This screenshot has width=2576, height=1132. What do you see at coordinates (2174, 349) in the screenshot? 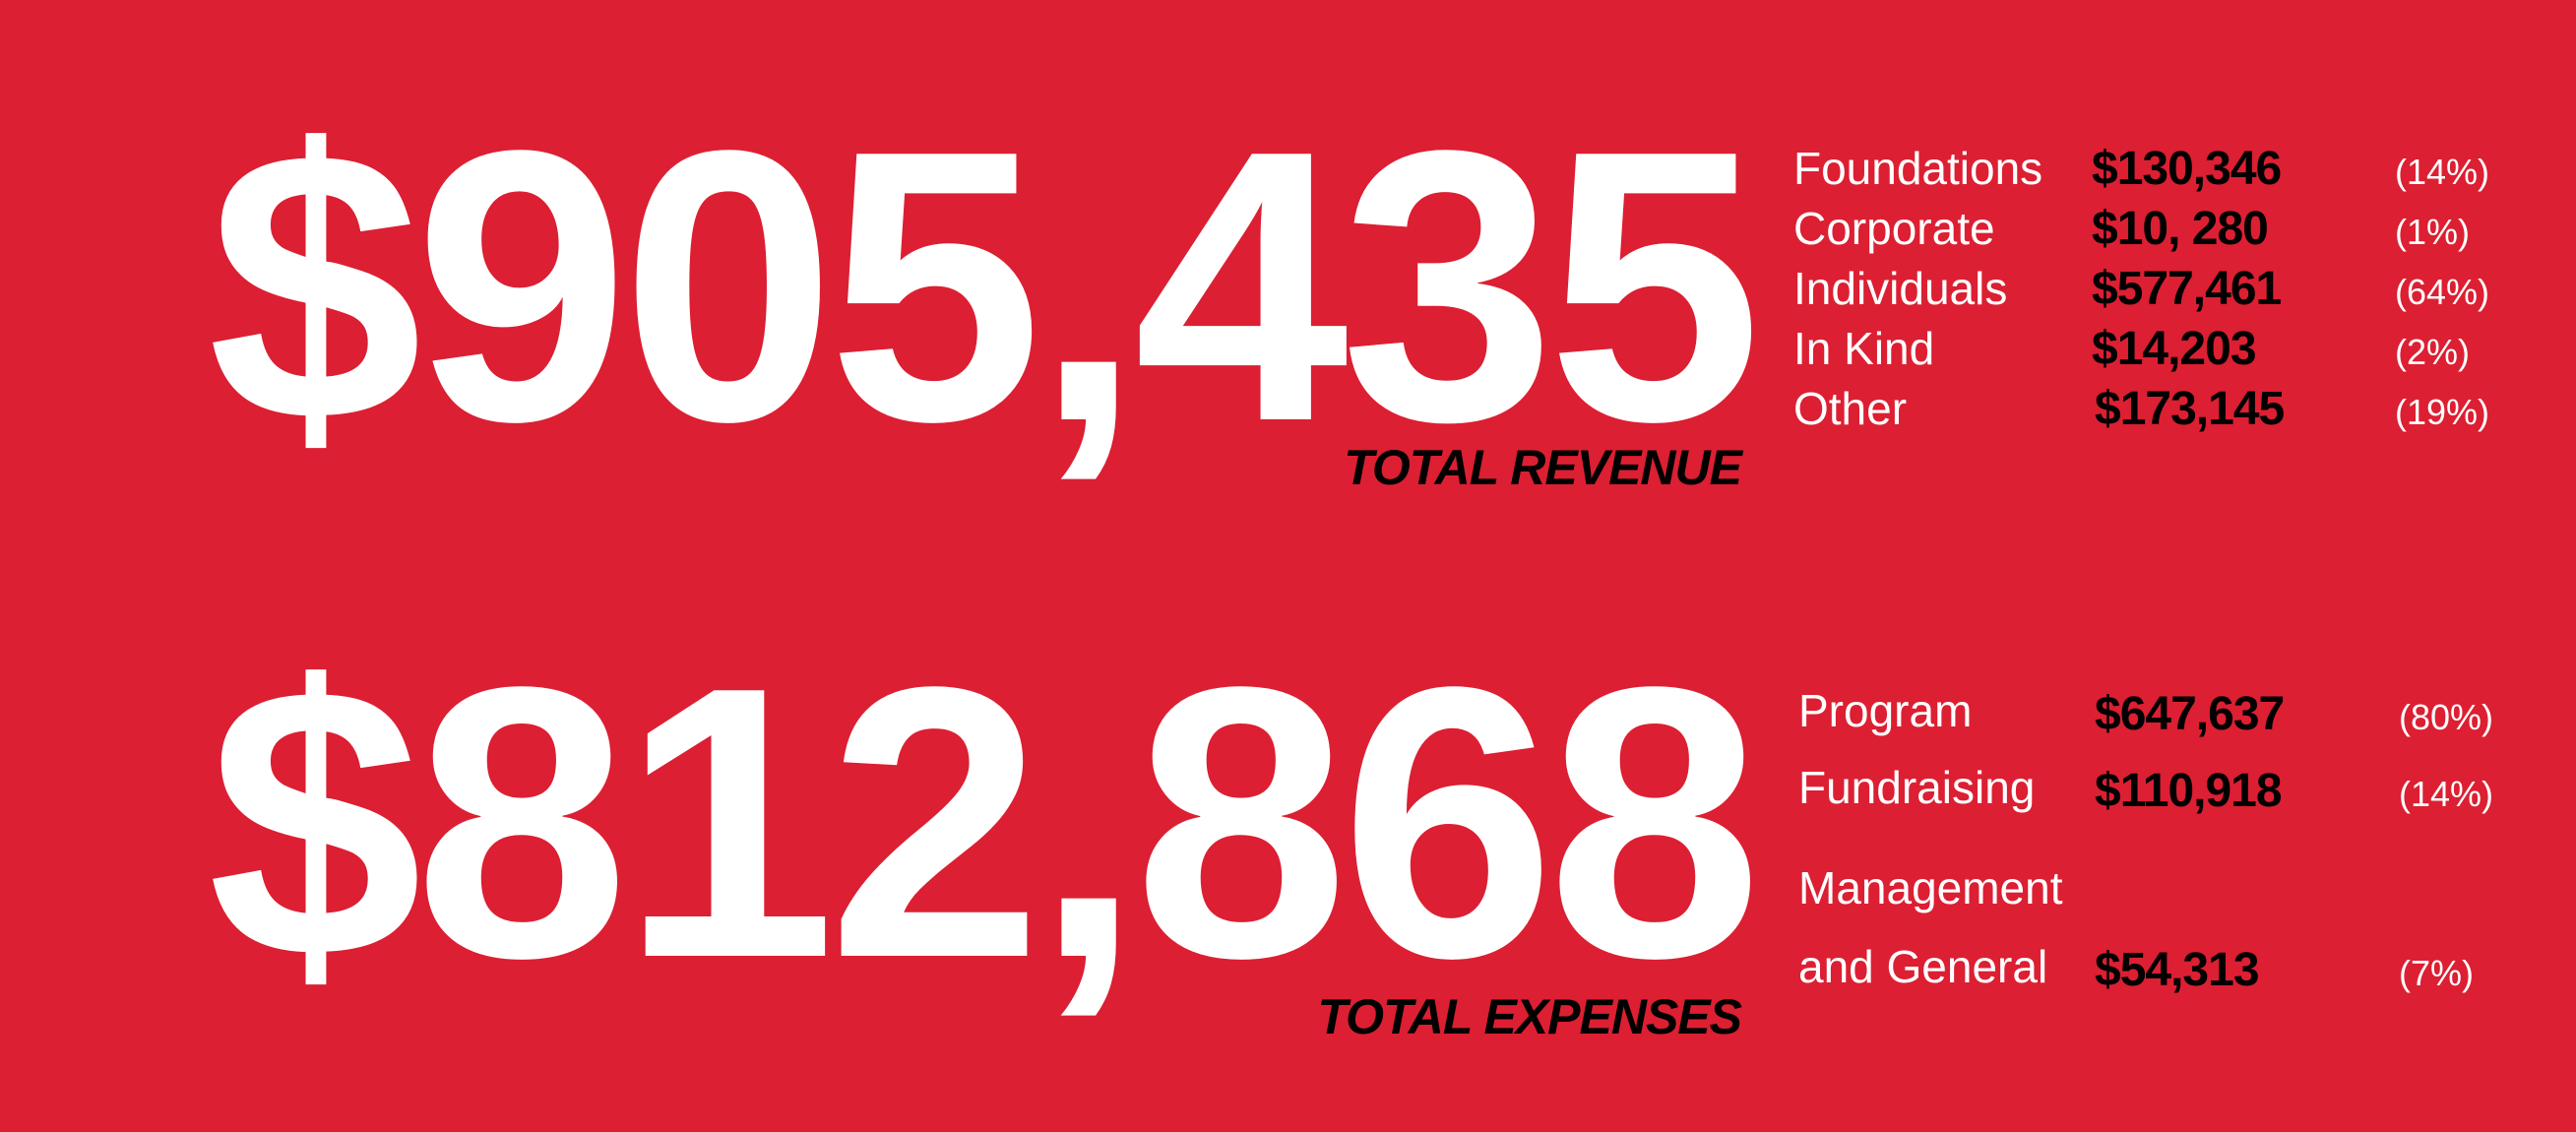
I see `revenue-item-amount: $14,203` at bounding box center [2174, 349].